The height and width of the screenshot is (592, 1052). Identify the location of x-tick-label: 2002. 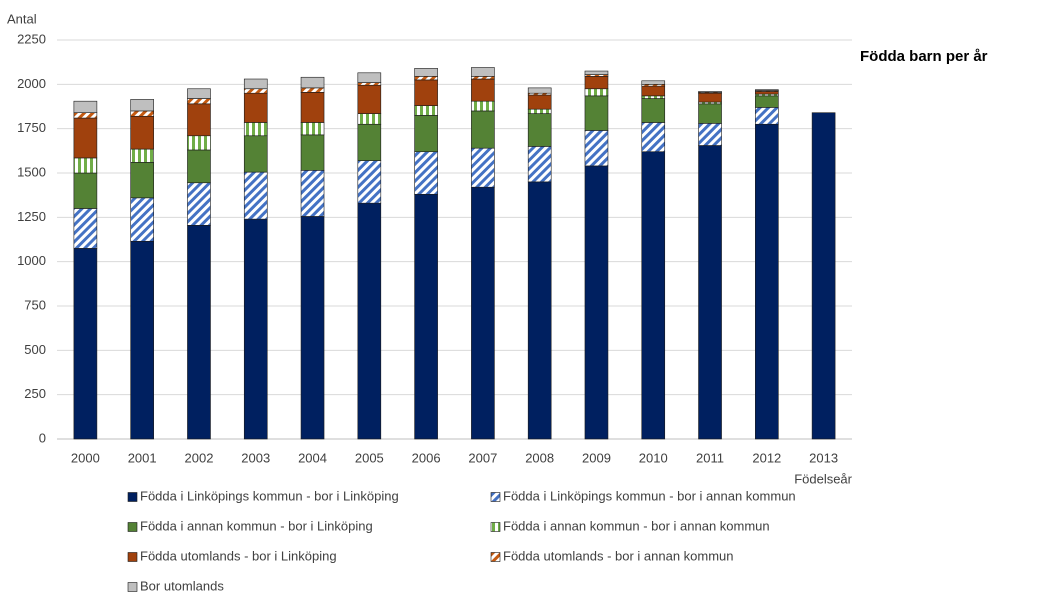
(199, 457).